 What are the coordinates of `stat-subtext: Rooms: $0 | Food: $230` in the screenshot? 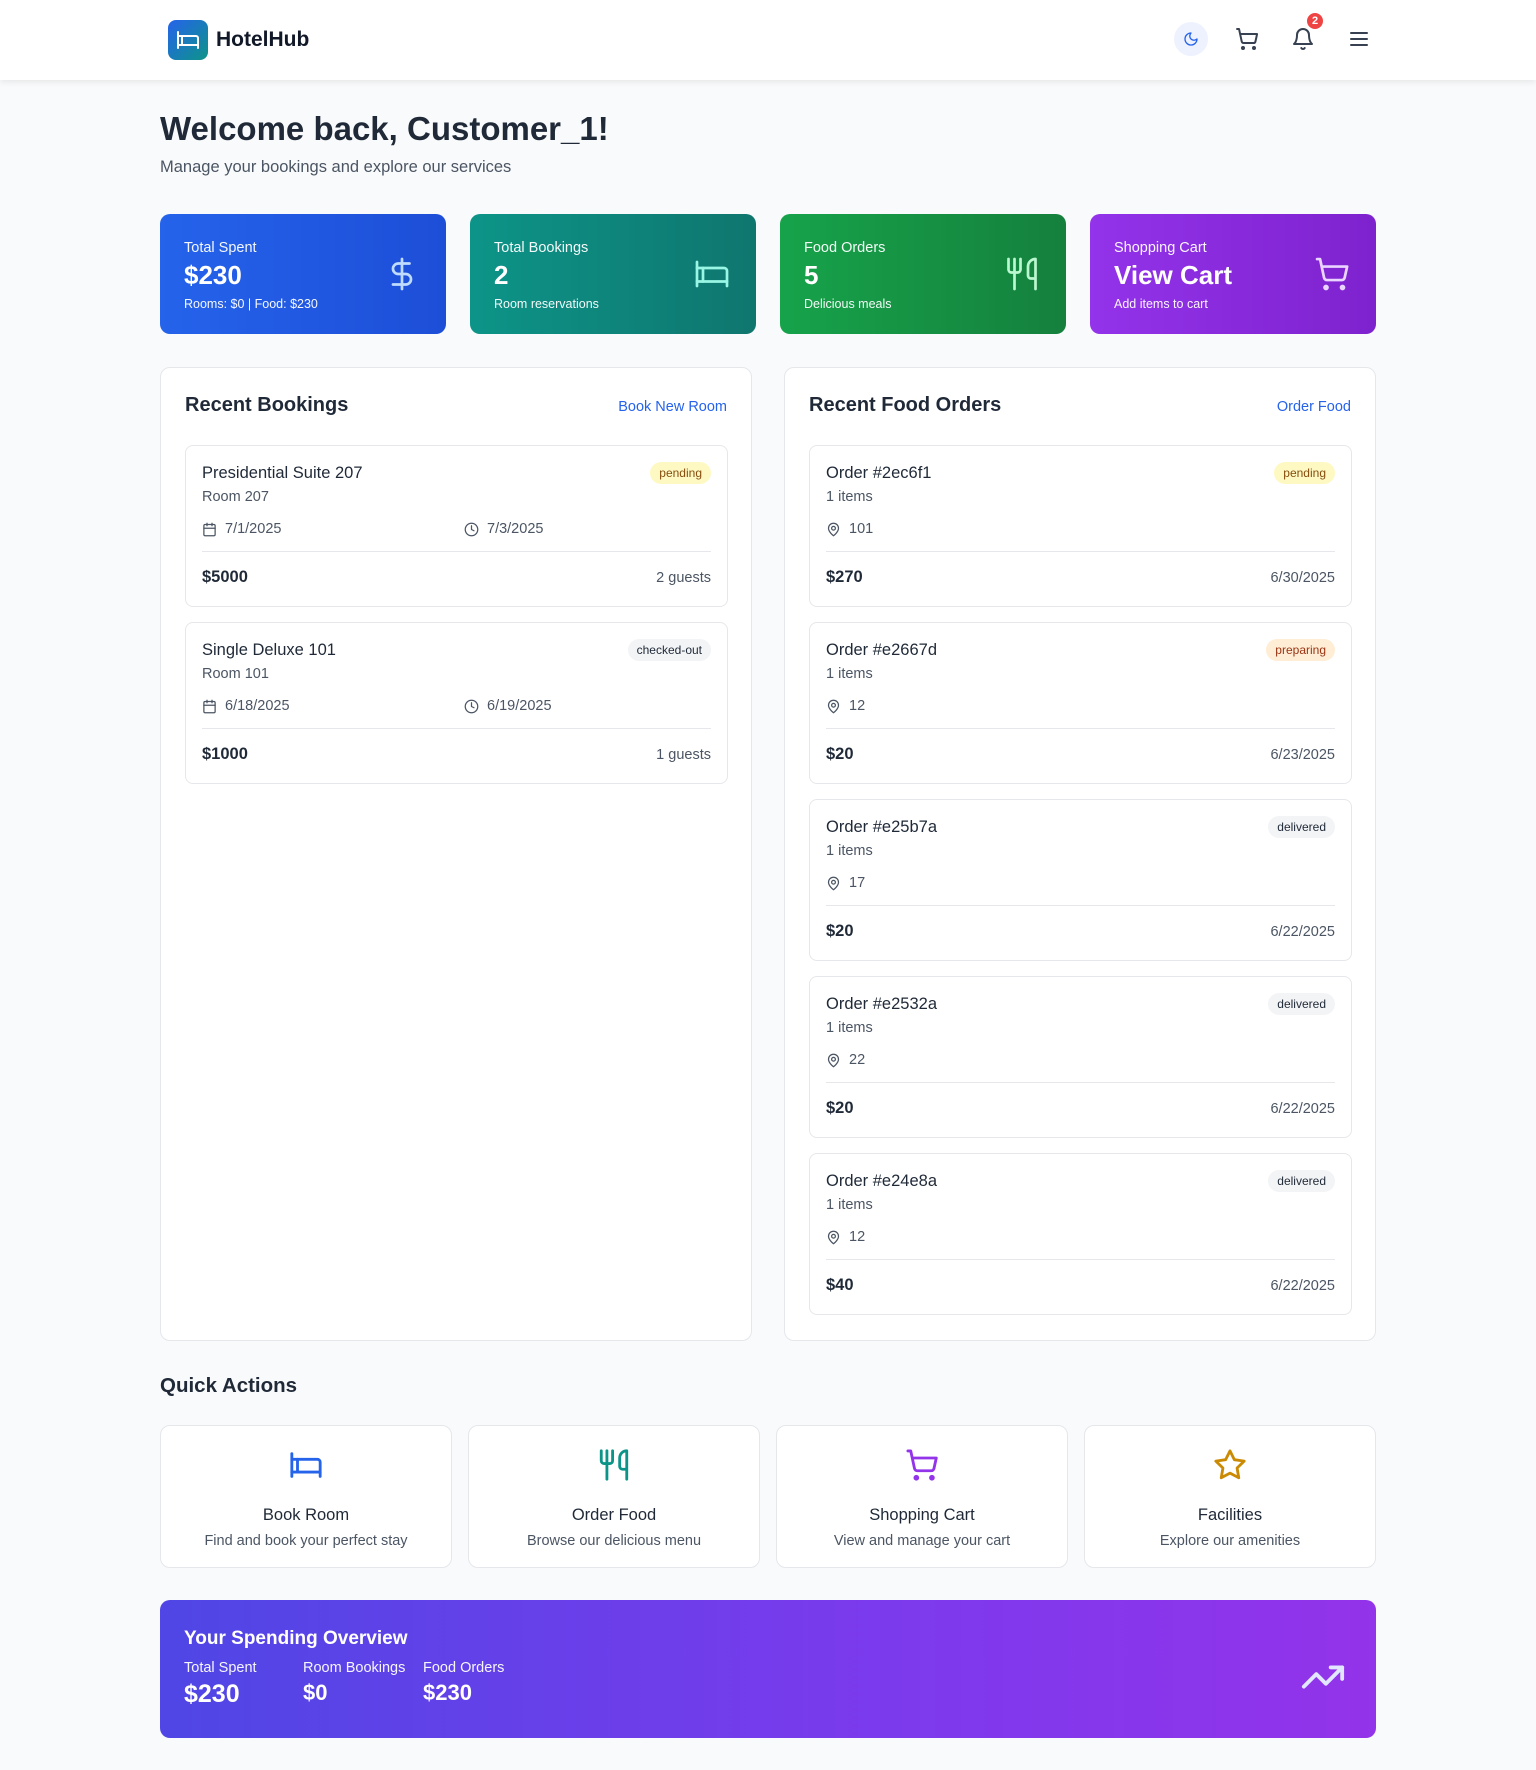 It's located at (251, 304).